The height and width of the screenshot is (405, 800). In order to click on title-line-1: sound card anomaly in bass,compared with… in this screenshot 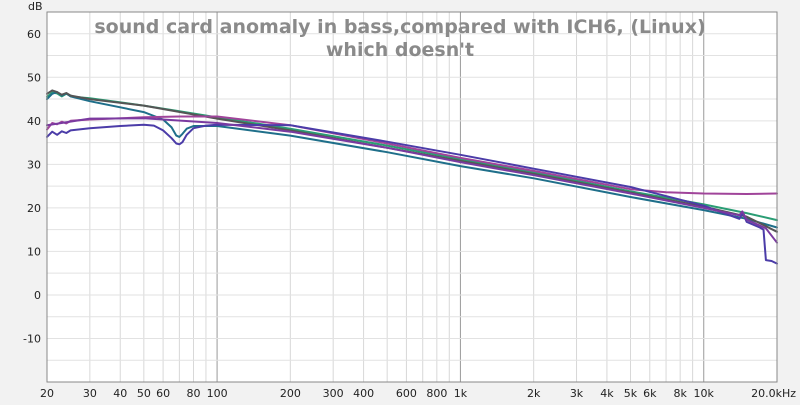, I will do `click(399, 27)`.